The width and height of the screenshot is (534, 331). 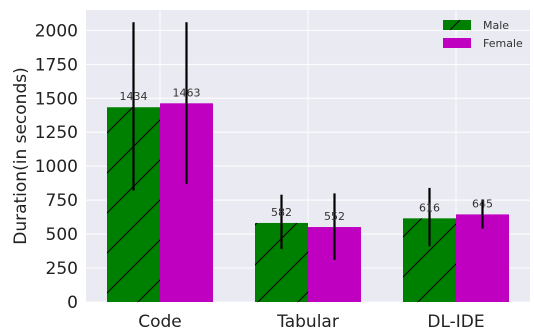 What do you see at coordinates (72, 303) in the screenshot?
I see `y-tick-label: 0` at bounding box center [72, 303].